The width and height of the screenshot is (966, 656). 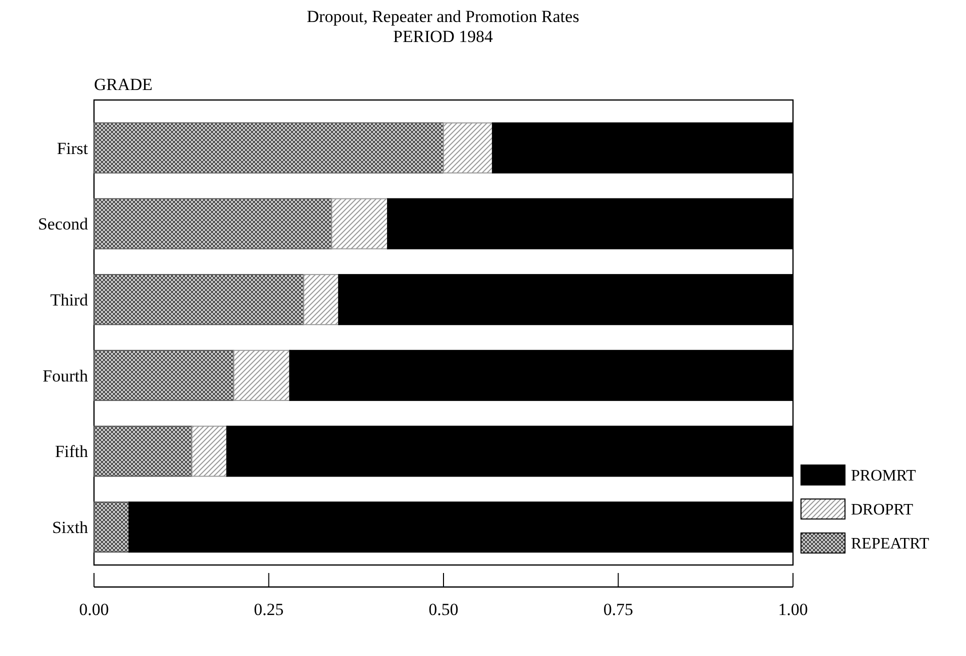 What do you see at coordinates (443, 609) in the screenshot?
I see `x-tick-label: 0.50` at bounding box center [443, 609].